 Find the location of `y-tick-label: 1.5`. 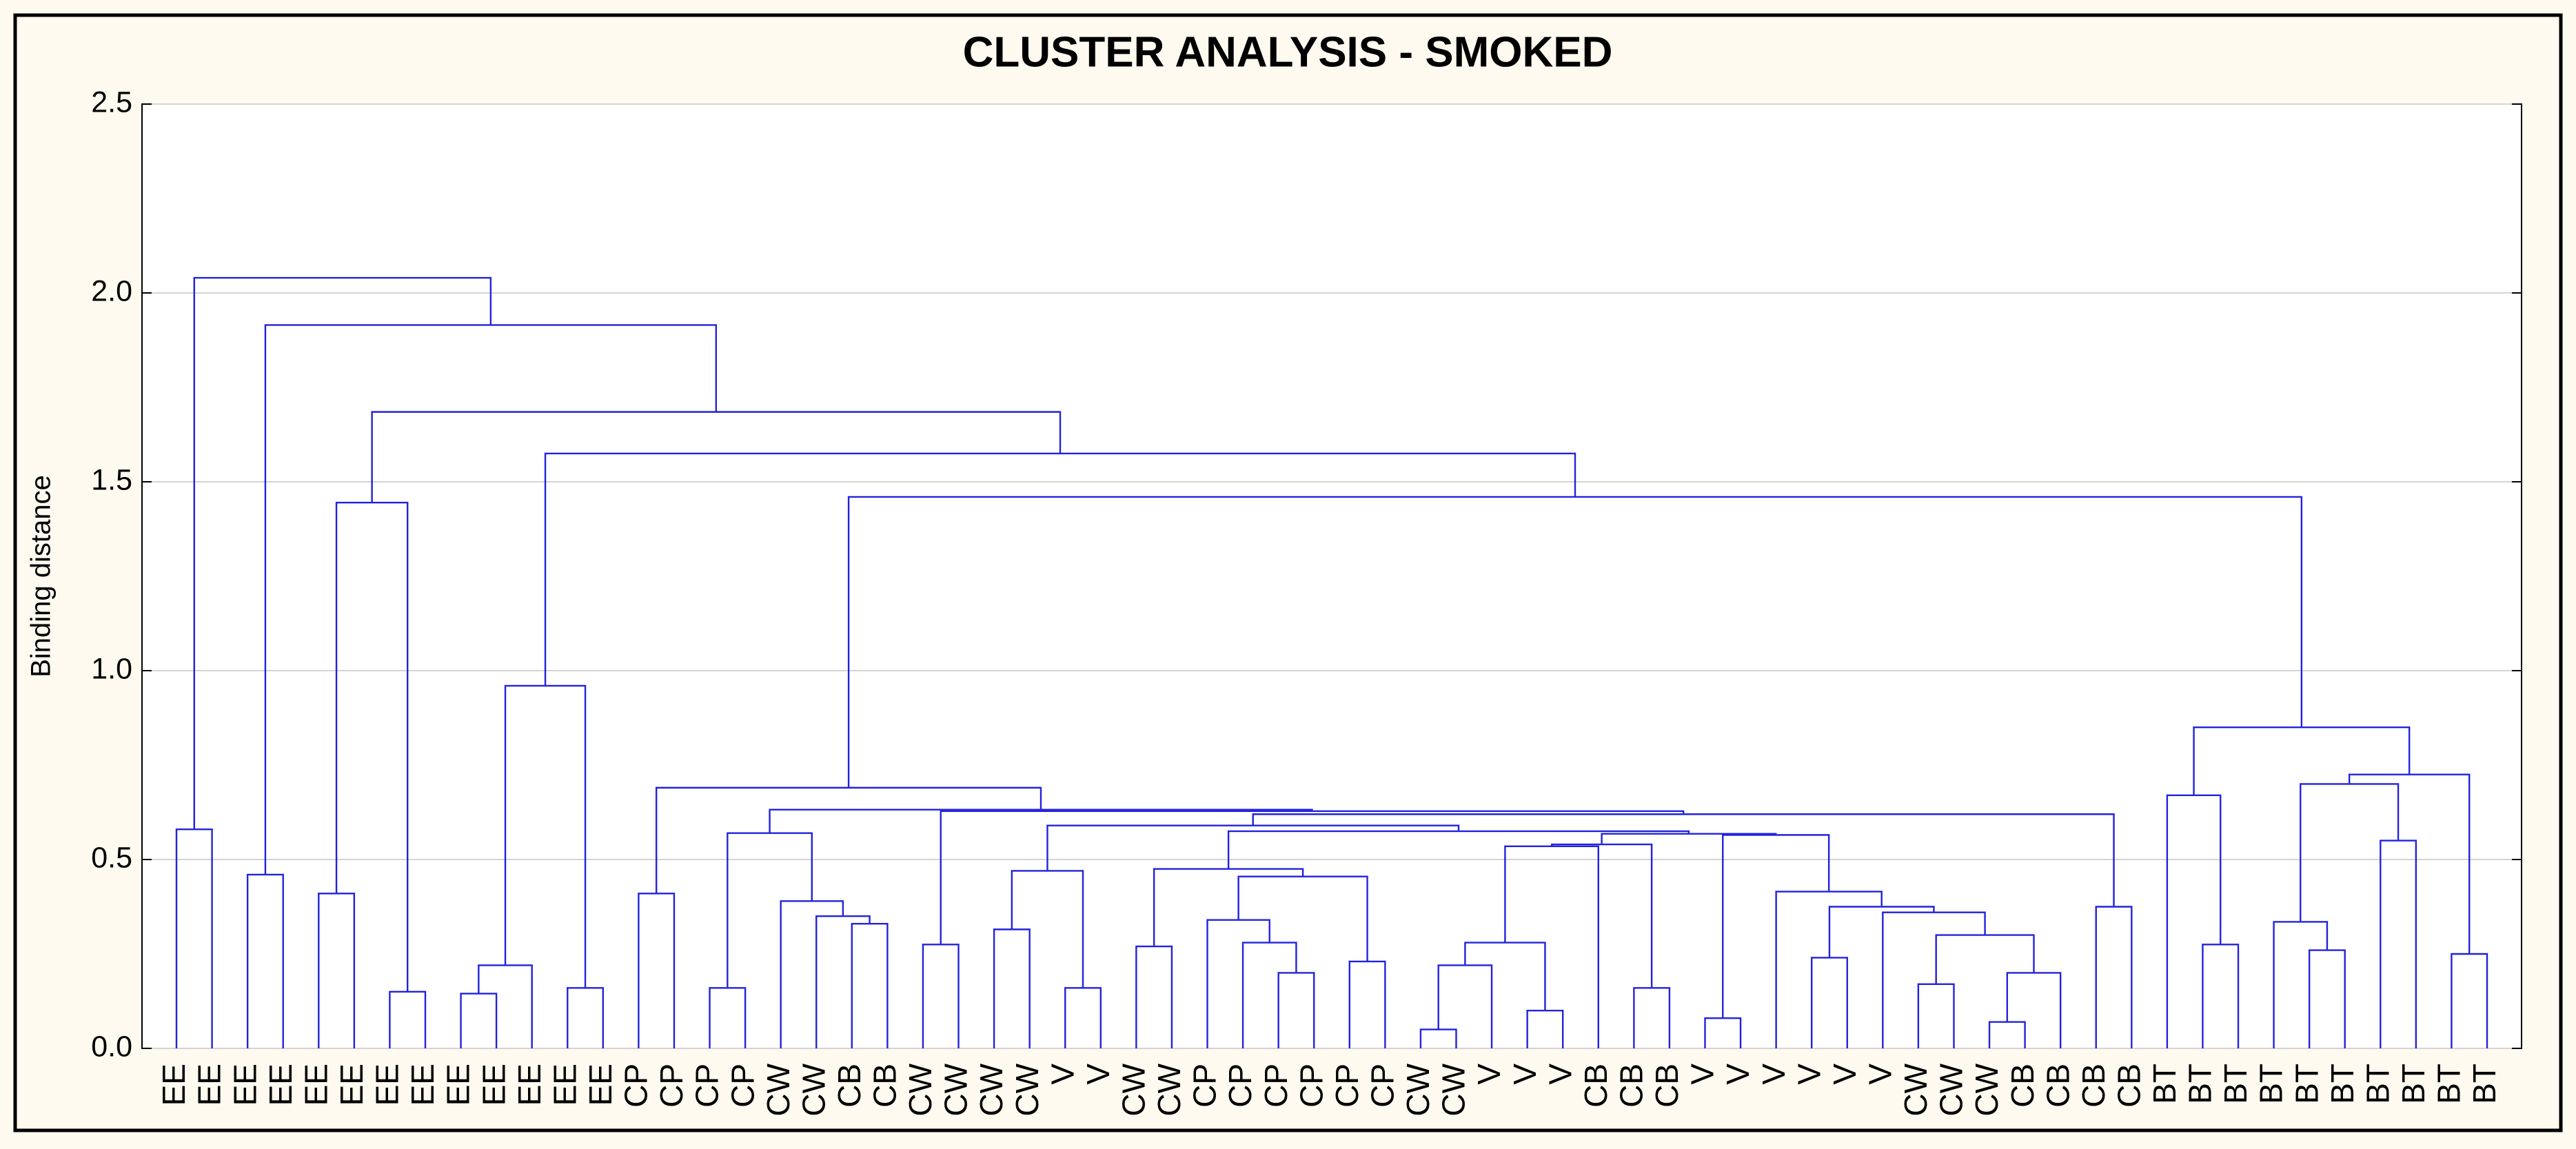

y-tick-label: 1.5 is located at coordinates (111, 479).